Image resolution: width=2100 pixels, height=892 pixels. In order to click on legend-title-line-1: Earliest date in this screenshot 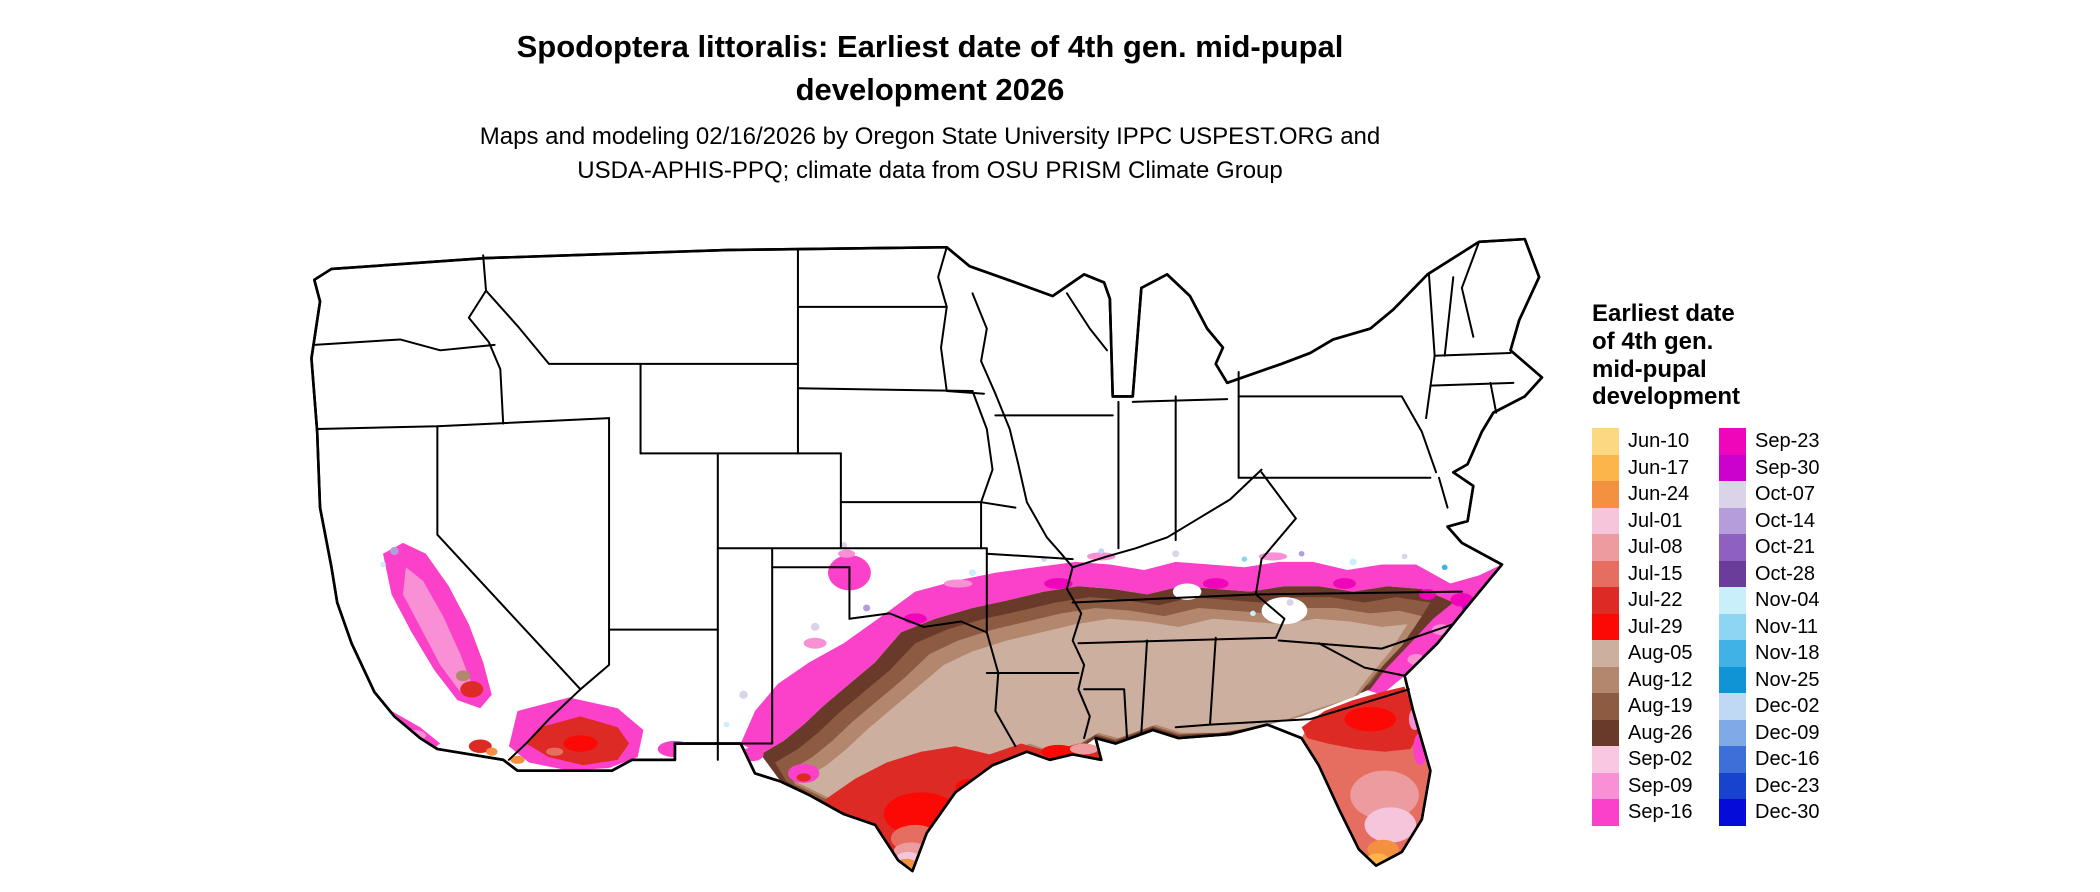, I will do `click(1663, 313)`.